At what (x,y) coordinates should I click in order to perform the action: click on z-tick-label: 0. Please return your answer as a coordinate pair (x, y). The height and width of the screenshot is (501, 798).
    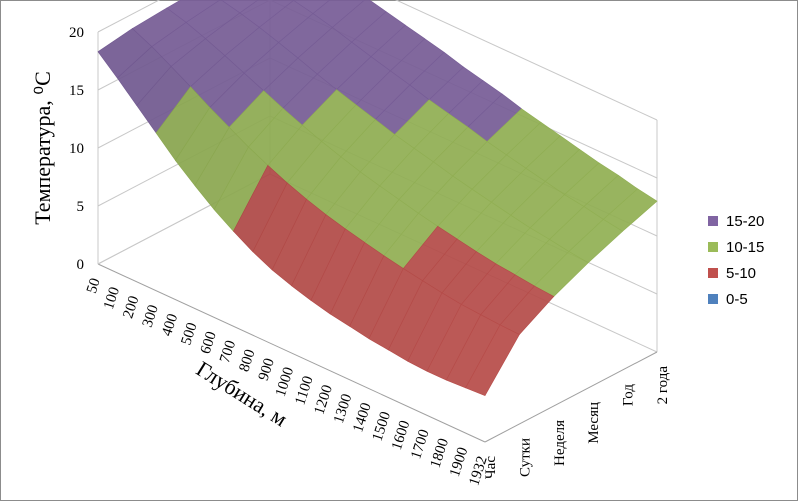
    Looking at the image, I should click on (81, 265).